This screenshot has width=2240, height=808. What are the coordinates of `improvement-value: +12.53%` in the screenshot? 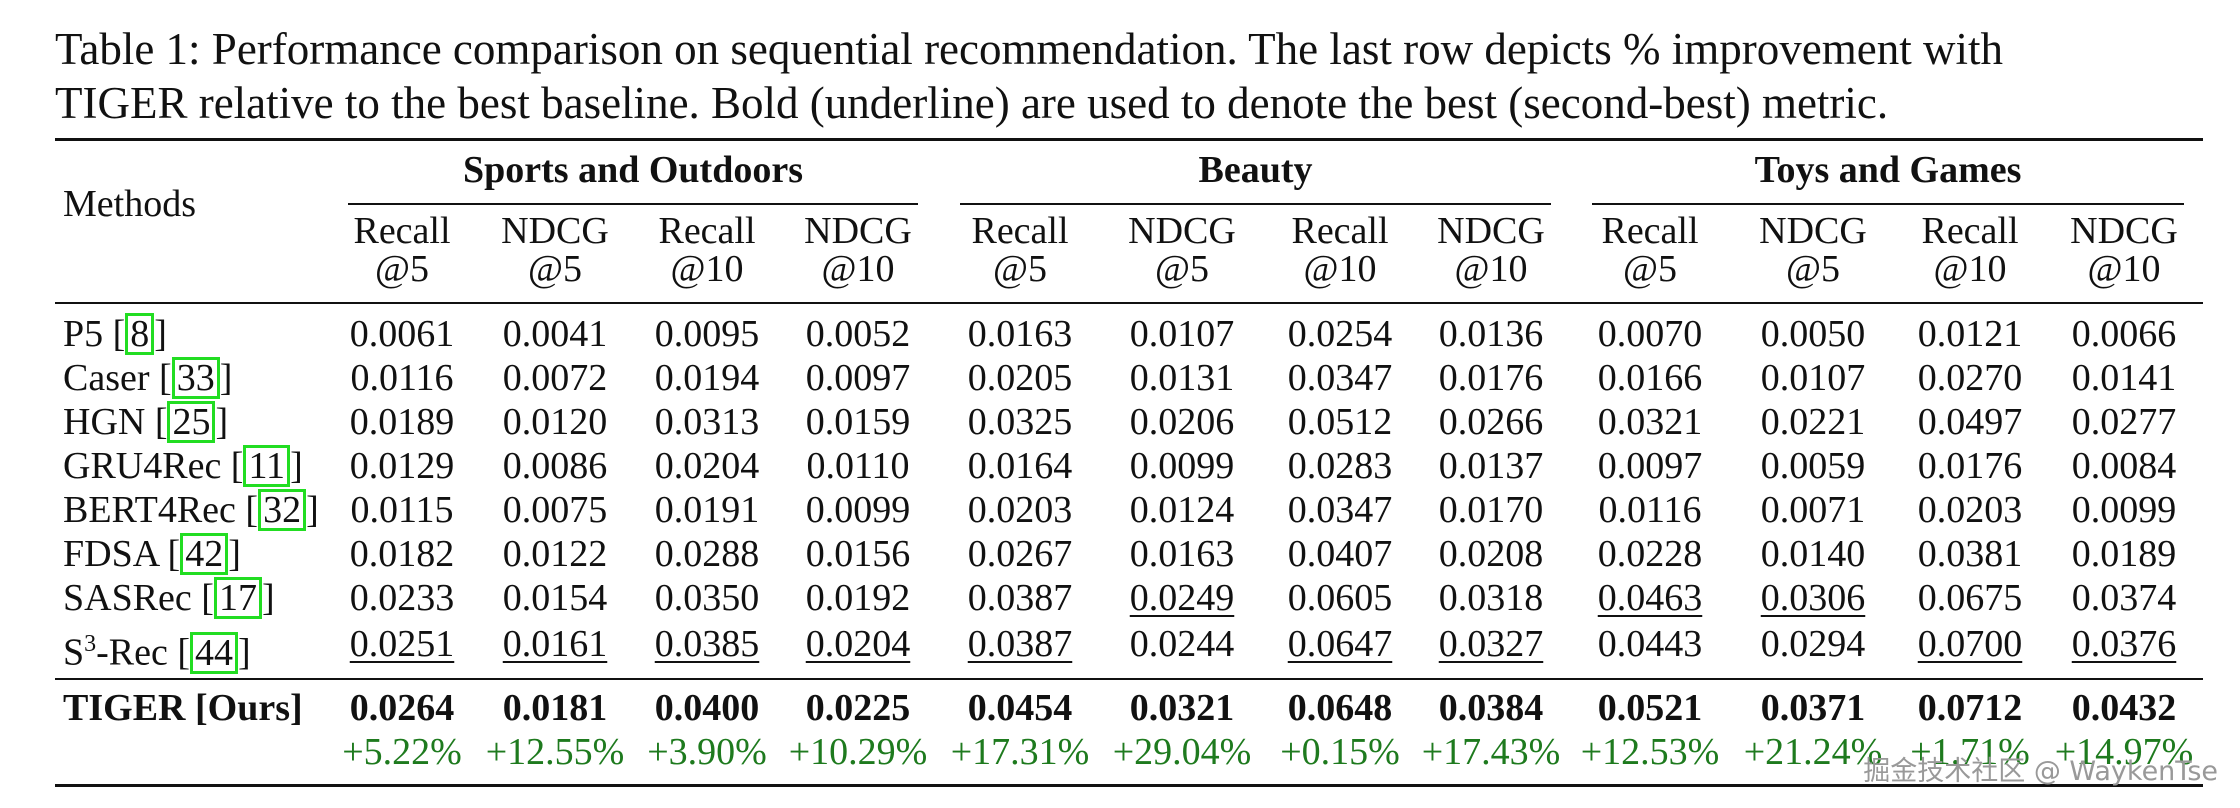 It's located at (1650, 752).